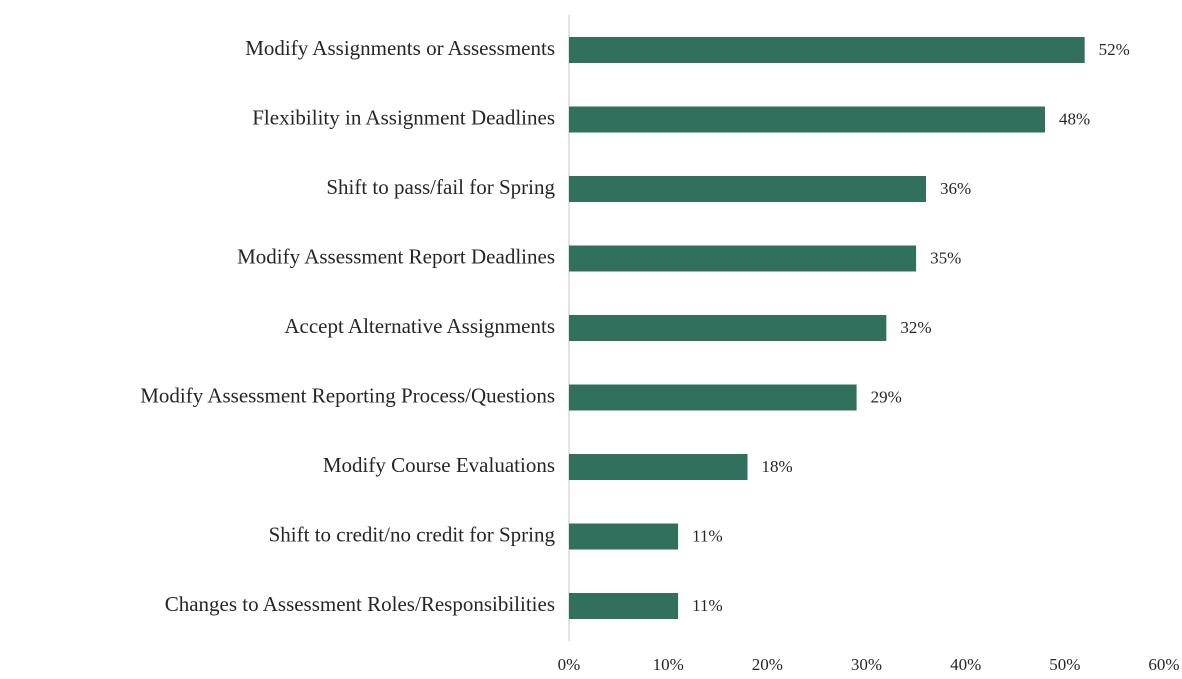  I want to click on value-label: 52%, so click(1114, 49).